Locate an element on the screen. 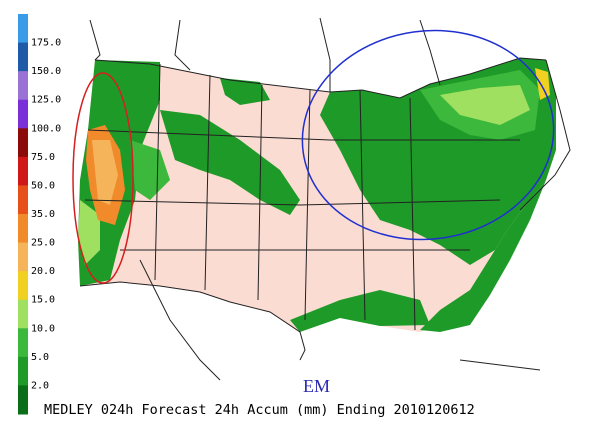 Image resolution: width=600 pixels, height=439 pixels. colorbar-label: 5.0 is located at coordinates (40, 357).